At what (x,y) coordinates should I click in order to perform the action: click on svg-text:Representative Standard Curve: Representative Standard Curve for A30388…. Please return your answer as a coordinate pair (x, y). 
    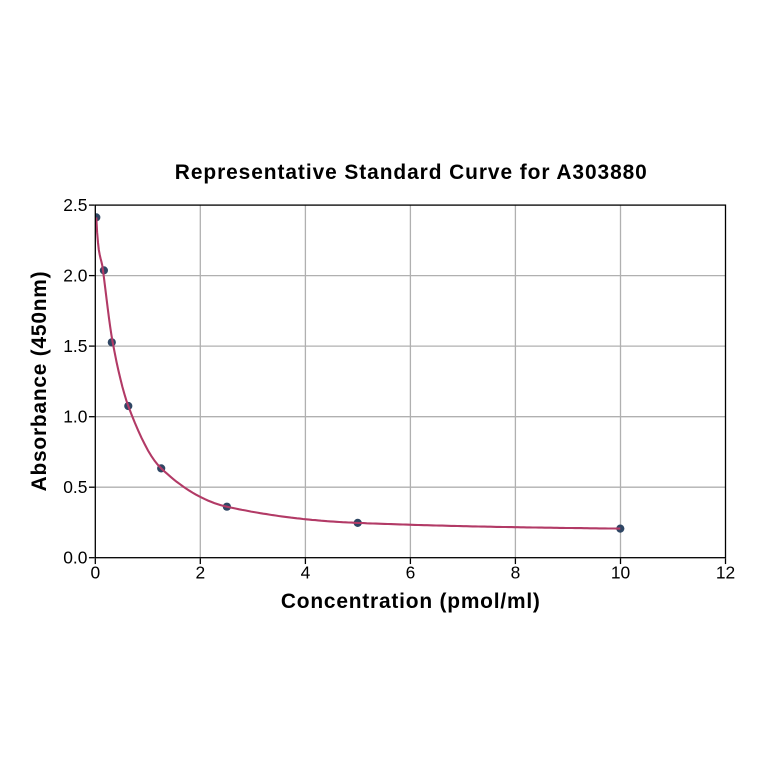
    Looking at the image, I should click on (411, 172).